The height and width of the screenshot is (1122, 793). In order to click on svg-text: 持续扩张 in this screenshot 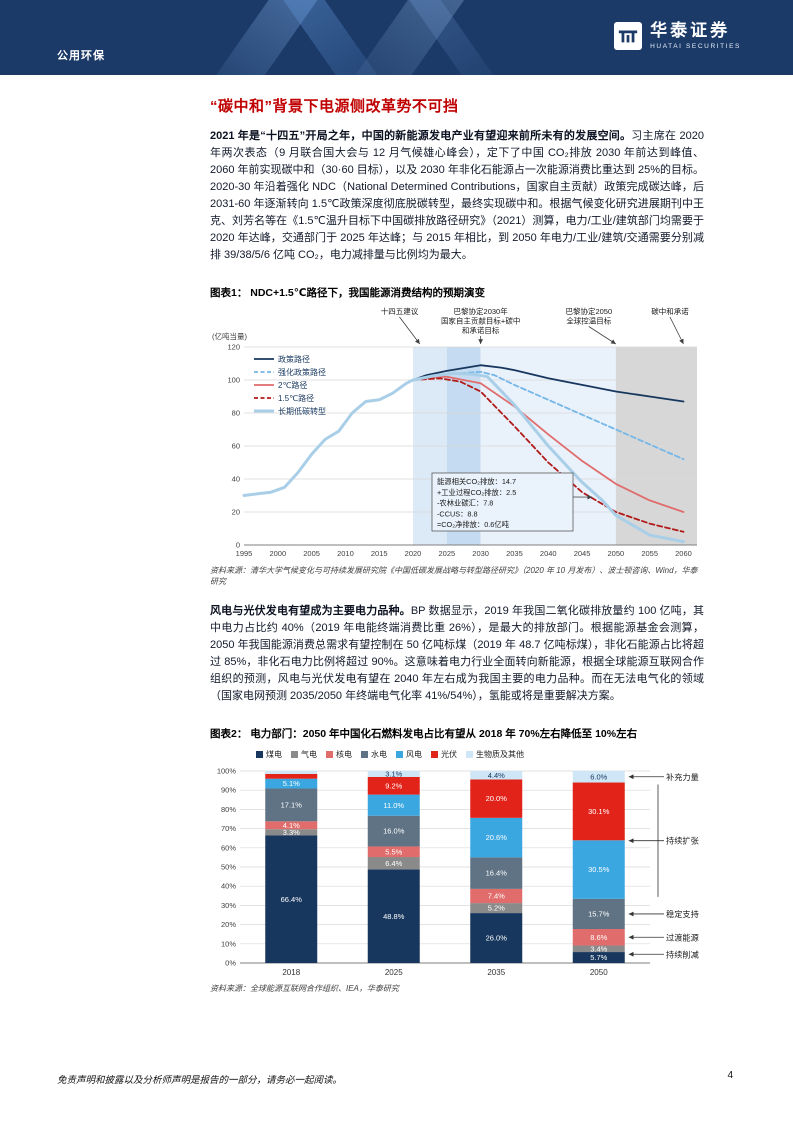, I will do `click(682, 841)`.